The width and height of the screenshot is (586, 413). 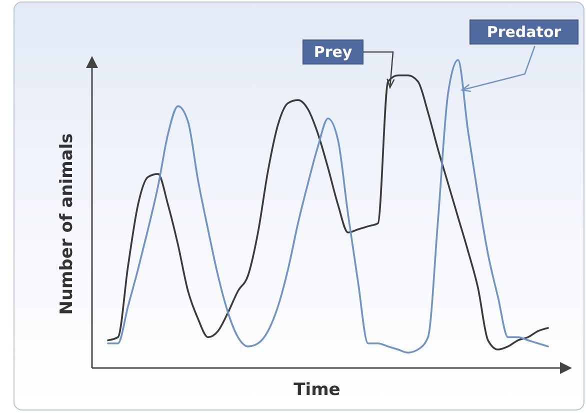 What do you see at coordinates (317, 390) in the screenshot?
I see `x-axis-title: Time` at bounding box center [317, 390].